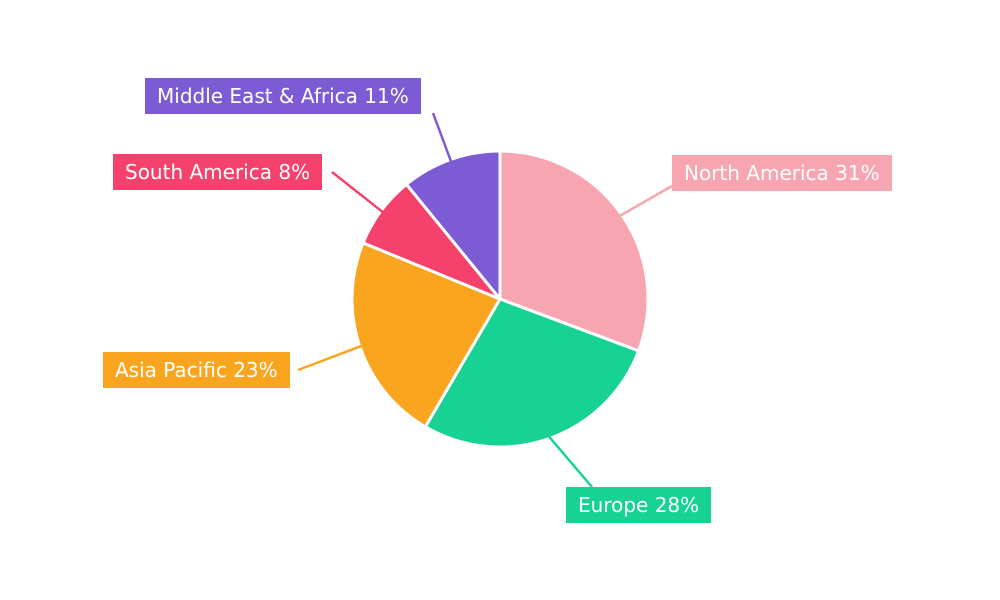 This screenshot has height=600, width=1000. Describe the element at coordinates (570, 461) in the screenshot. I see `leader-line-europe` at that location.